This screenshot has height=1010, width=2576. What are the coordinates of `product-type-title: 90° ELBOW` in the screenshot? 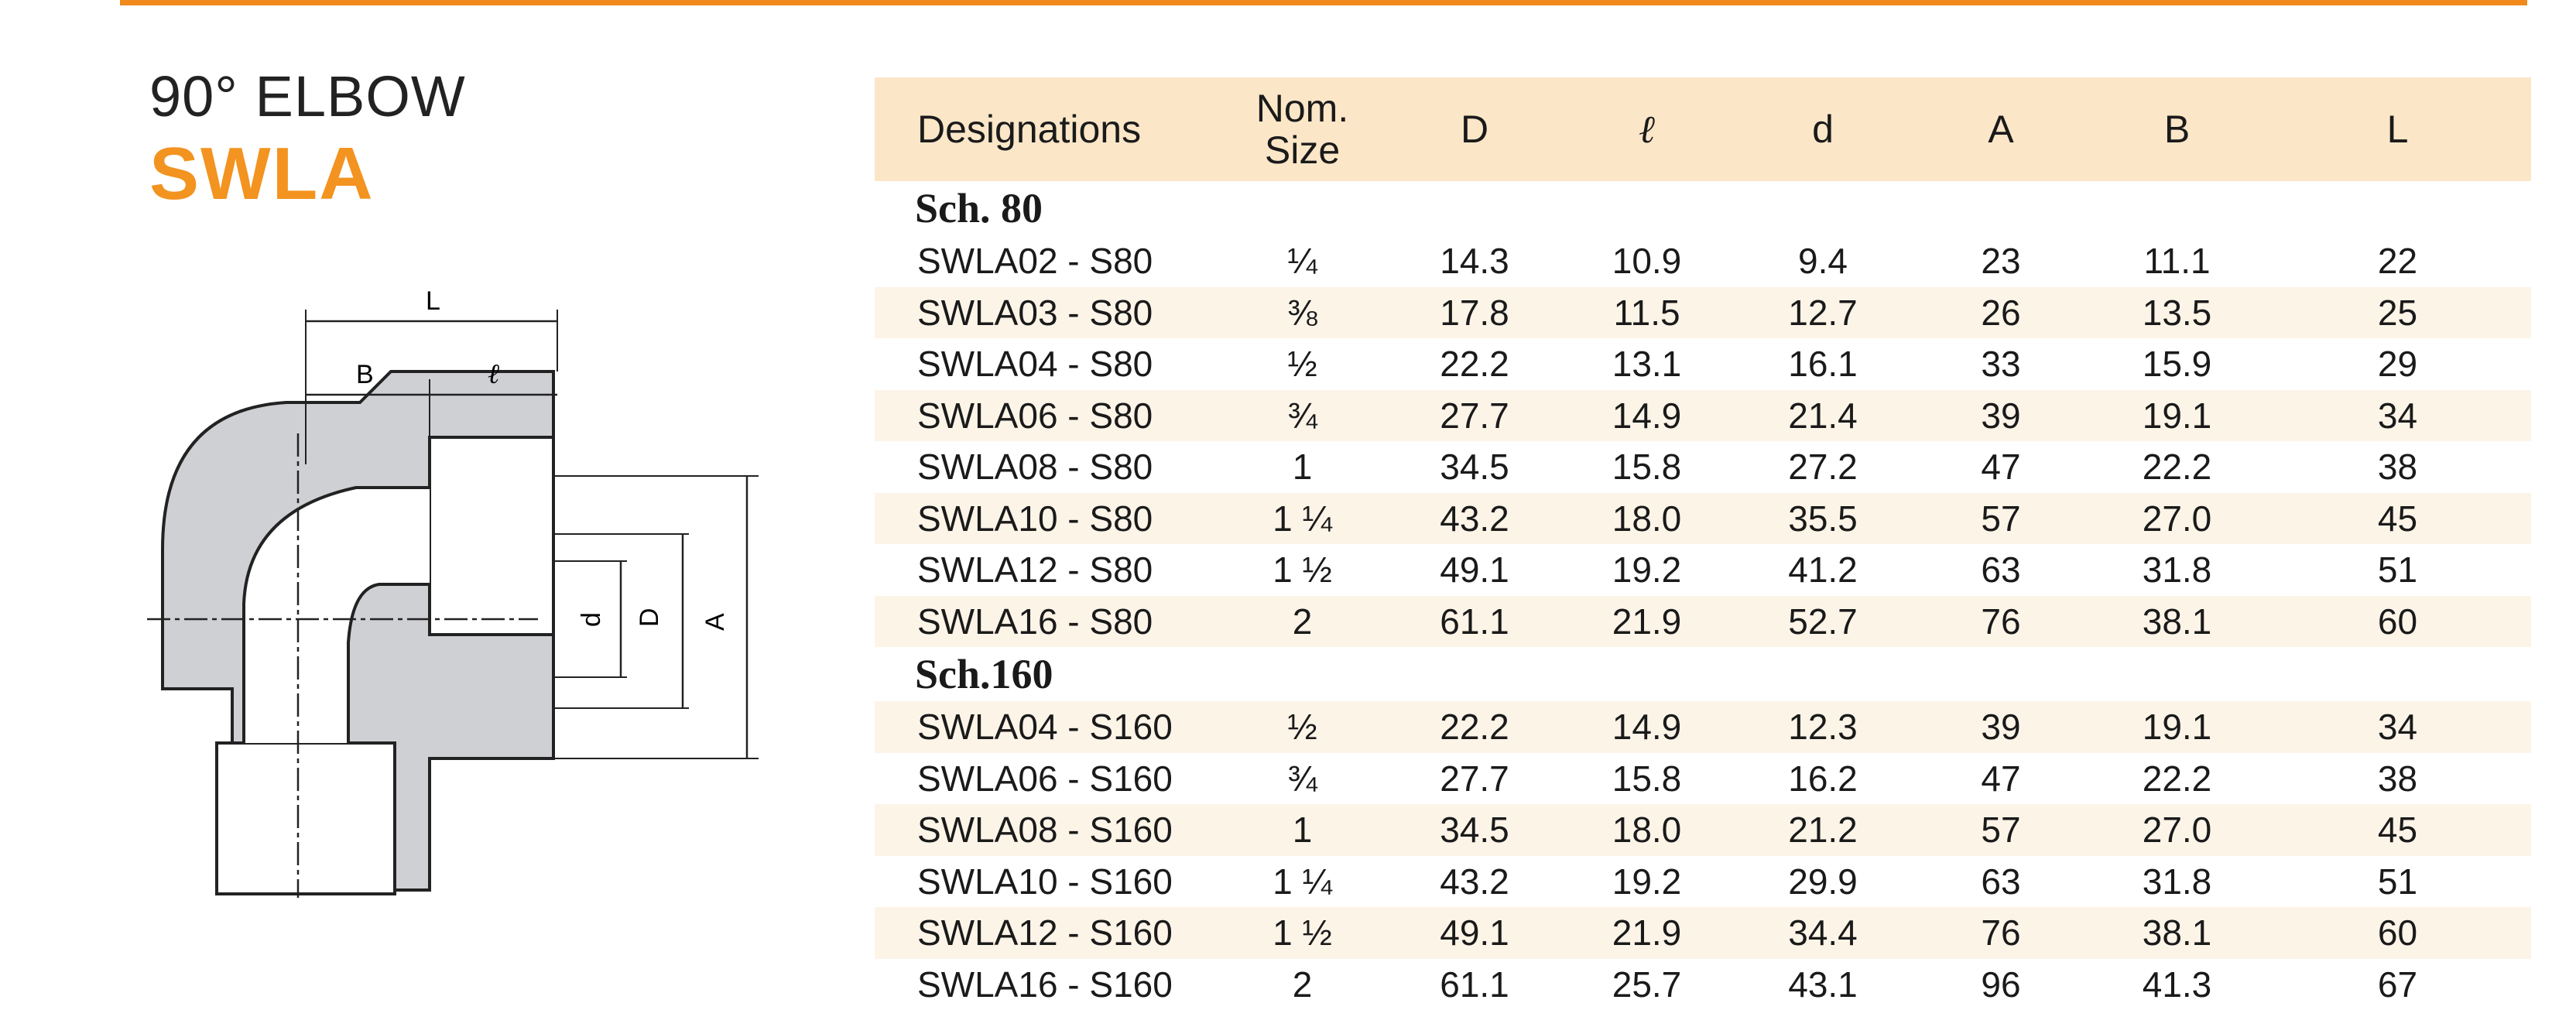 It's located at (307, 96).